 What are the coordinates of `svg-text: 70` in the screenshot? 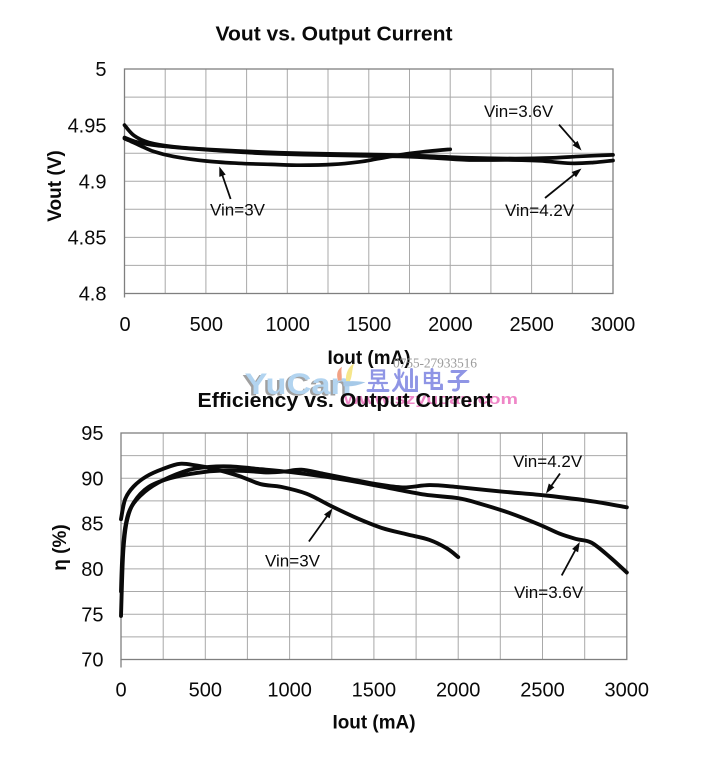 It's located at (92, 661).